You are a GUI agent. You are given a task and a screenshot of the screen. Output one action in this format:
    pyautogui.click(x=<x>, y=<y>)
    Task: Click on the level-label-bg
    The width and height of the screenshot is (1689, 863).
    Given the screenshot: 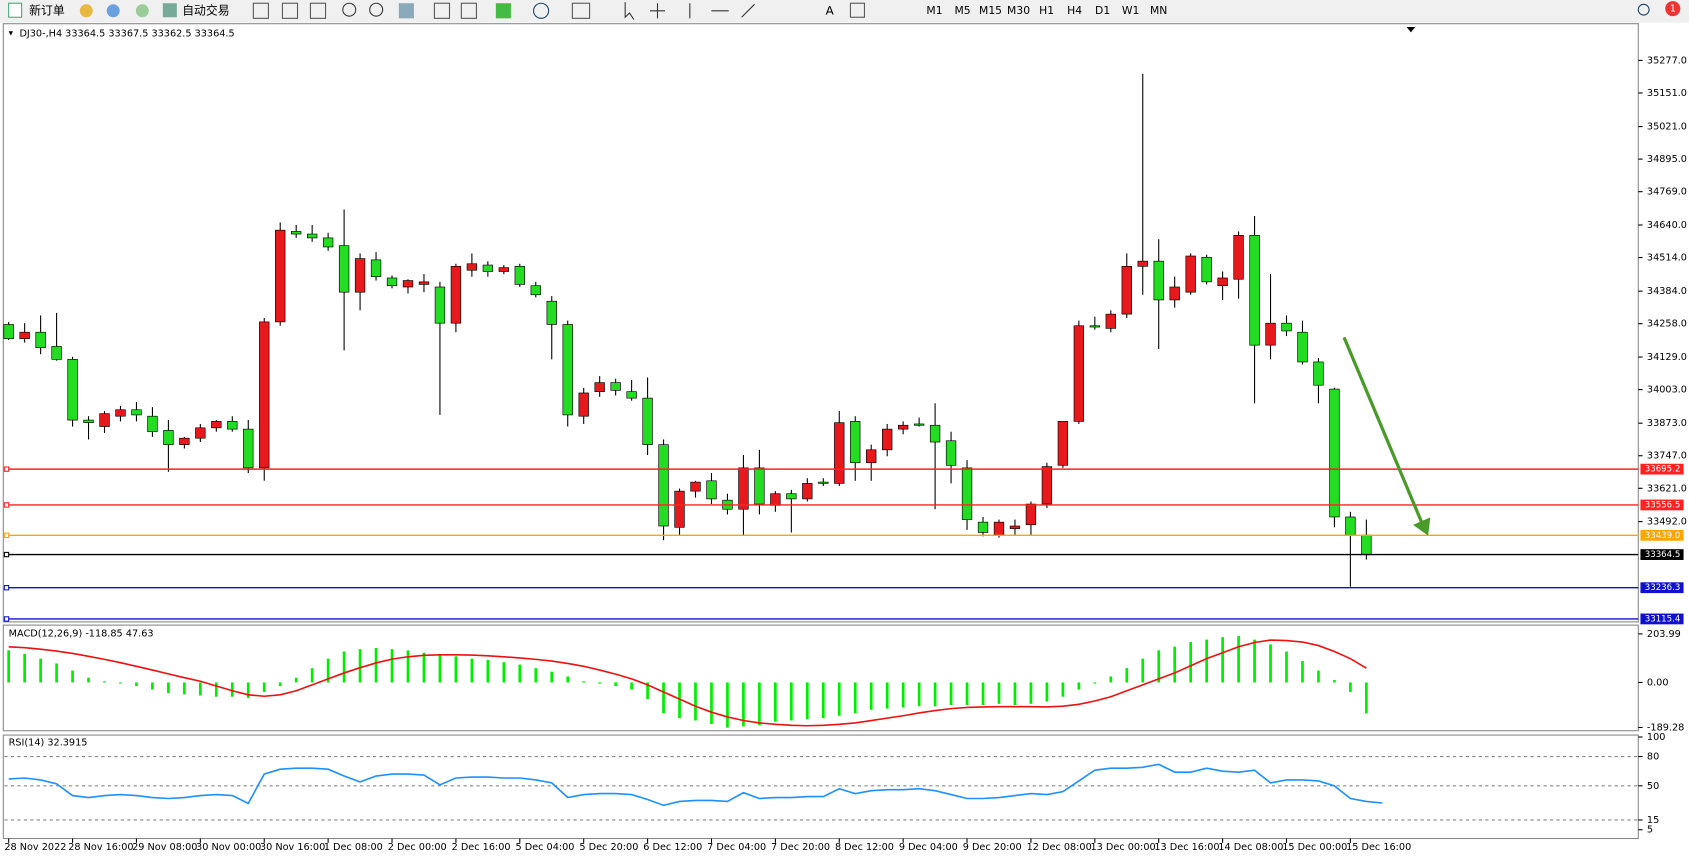 What is the action you would take?
    pyautogui.click(x=1662, y=554)
    